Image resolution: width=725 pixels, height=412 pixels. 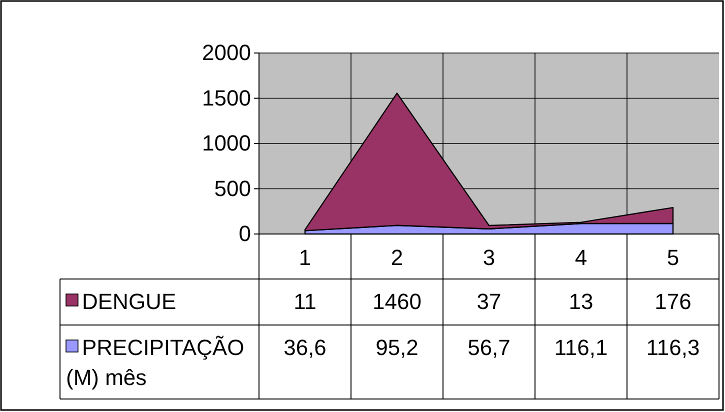 I want to click on data-label: 116,3, so click(x=673, y=347).